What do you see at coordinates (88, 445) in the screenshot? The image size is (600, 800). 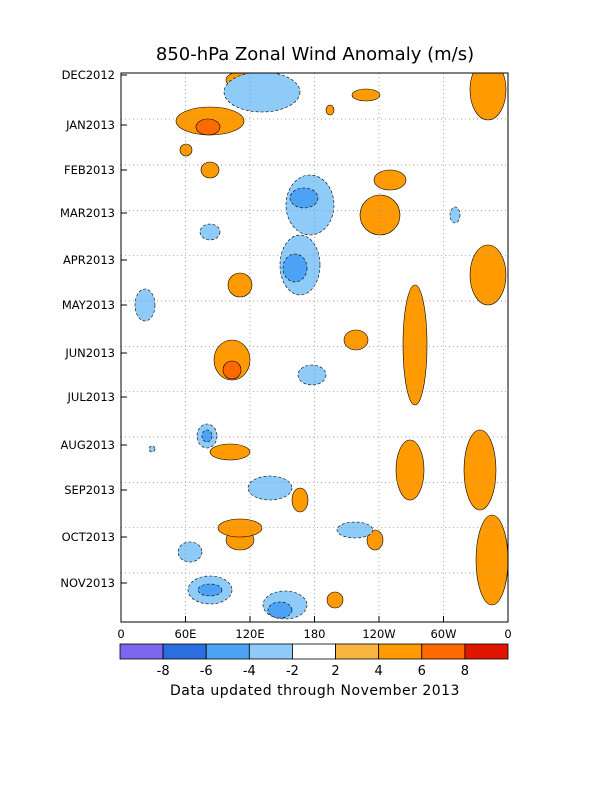 I see `y-tick-label: AUG2013` at bounding box center [88, 445].